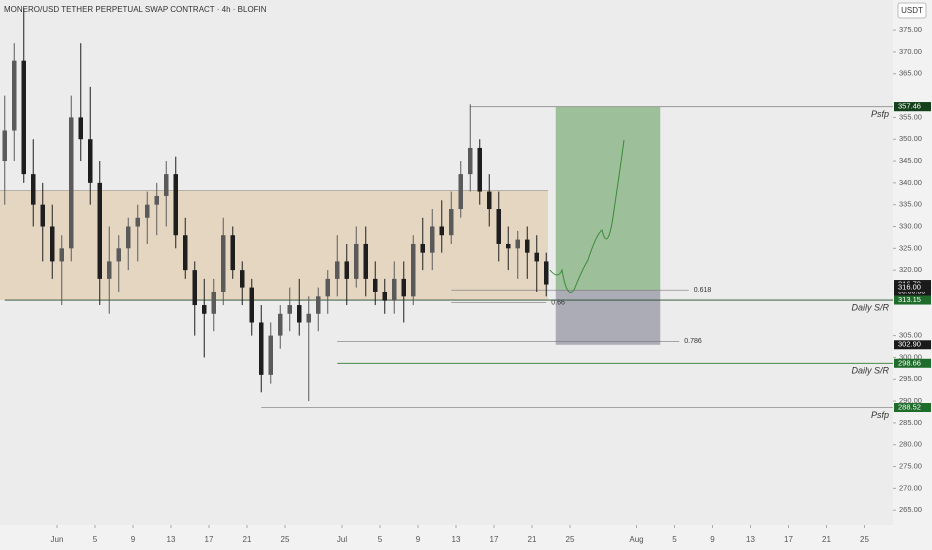 This screenshot has width=932, height=550. Describe the element at coordinates (274, 245) in the screenshot. I see `range-zone` at that location.